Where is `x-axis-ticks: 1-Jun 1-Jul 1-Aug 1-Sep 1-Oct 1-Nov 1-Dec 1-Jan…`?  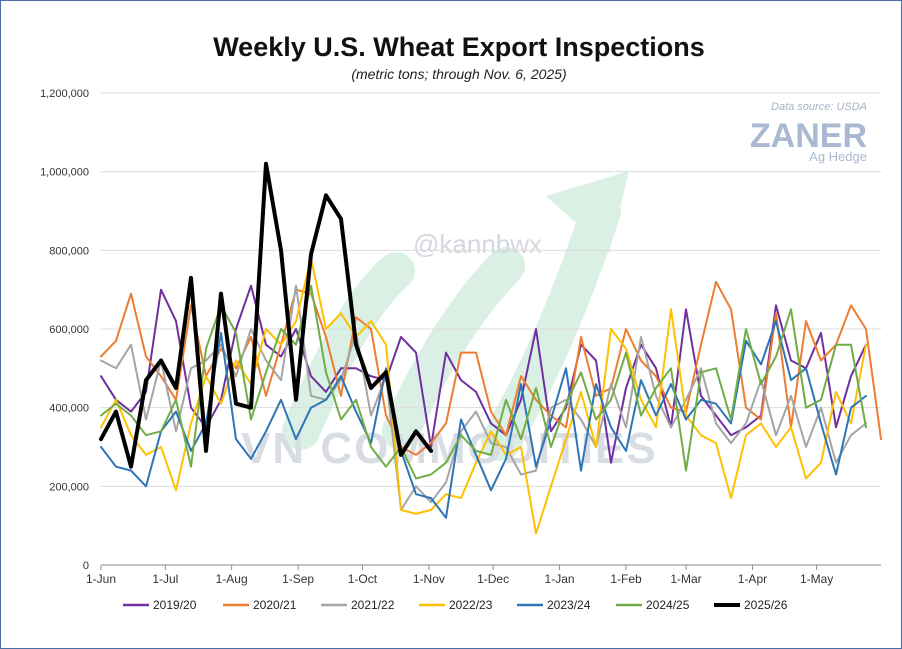
x-axis-ticks: 1-Jun 1-Jul 1-Aug 1-Sep 1-Oct 1-Nov 1-Dec 1-Jan… is located at coordinates (459, 575).